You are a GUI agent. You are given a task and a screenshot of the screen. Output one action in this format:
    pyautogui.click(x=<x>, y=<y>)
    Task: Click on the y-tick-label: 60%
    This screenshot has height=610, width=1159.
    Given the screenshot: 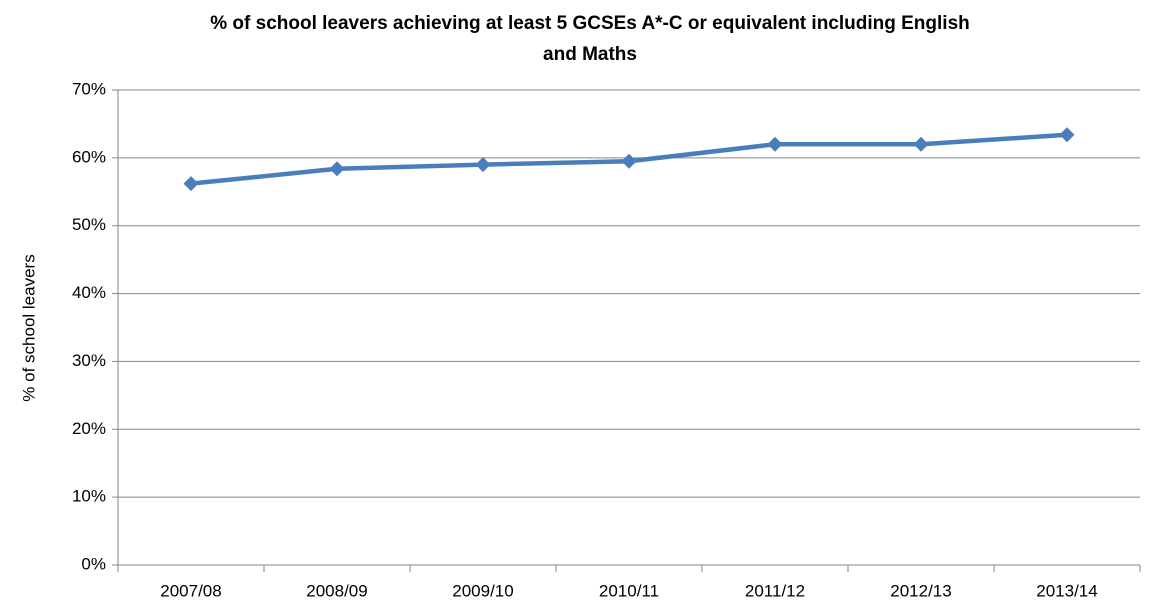 What is the action you would take?
    pyautogui.click(x=89, y=156)
    